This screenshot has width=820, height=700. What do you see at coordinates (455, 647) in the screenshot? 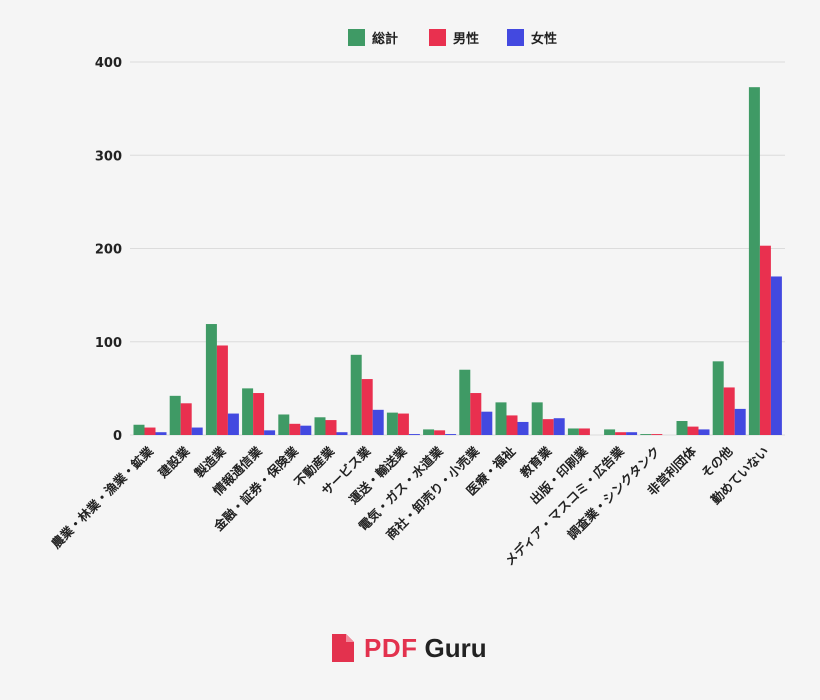
I see `logo-guru-text: Guru` at bounding box center [455, 647].